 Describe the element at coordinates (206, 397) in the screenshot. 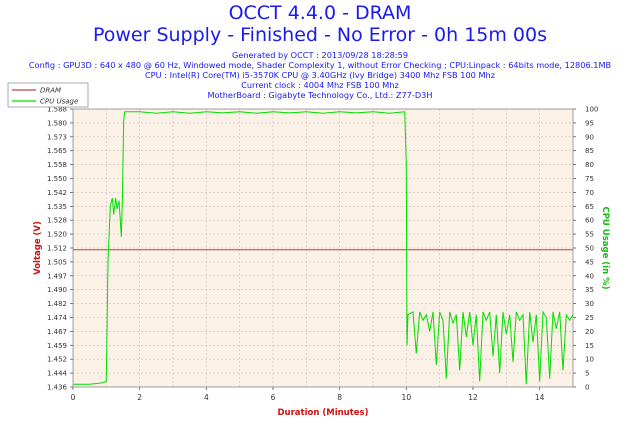

I see `x-tick-label: 4` at that location.